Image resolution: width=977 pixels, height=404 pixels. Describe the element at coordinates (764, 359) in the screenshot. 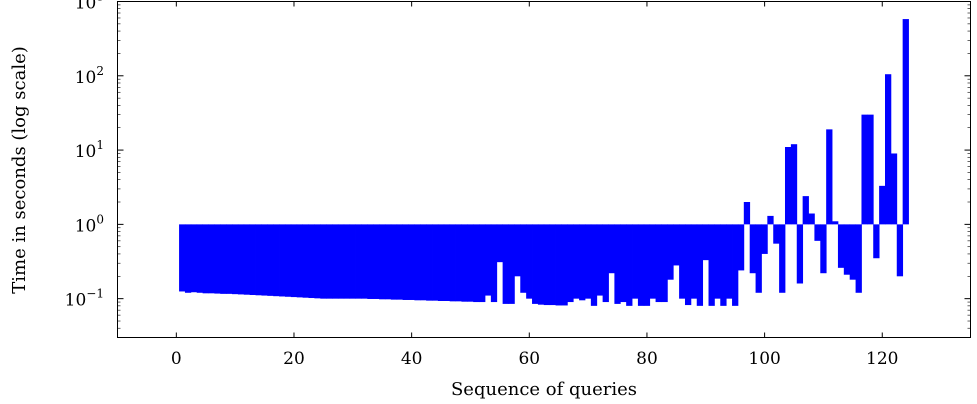

I see `x-tick-label: 100` at that location.